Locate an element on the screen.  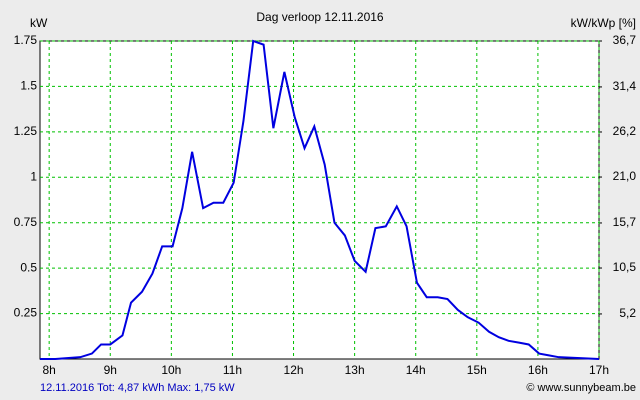
y2-tick-label: 15,7 is located at coordinates (625, 222).